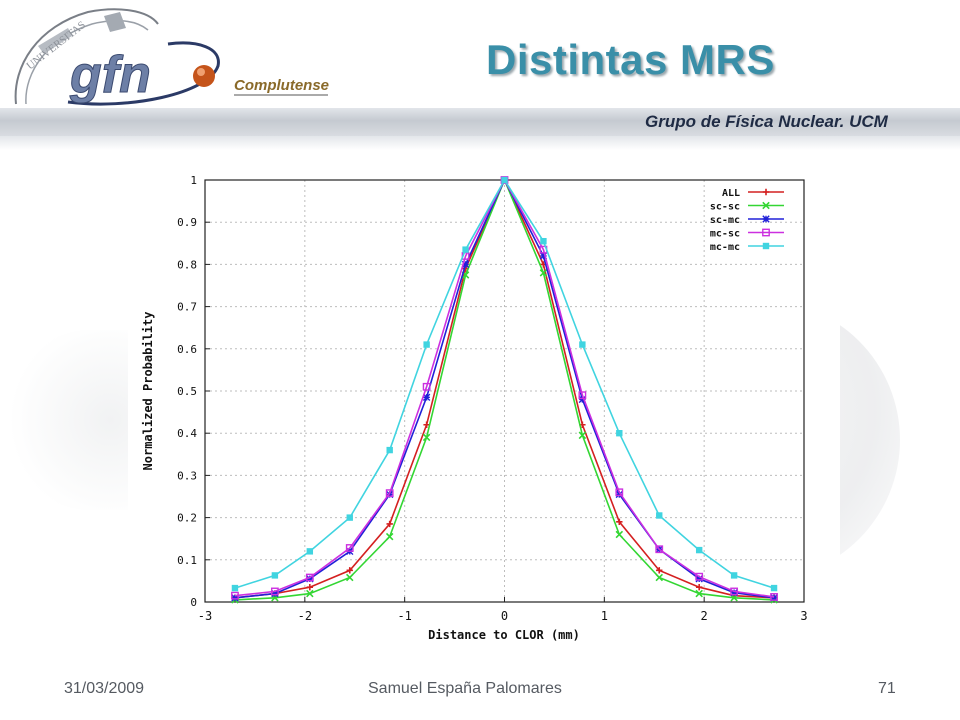 Image resolution: width=960 pixels, height=720 pixels. Describe the element at coordinates (187, 475) in the screenshot. I see `y-tick-label: 0.3` at that location.